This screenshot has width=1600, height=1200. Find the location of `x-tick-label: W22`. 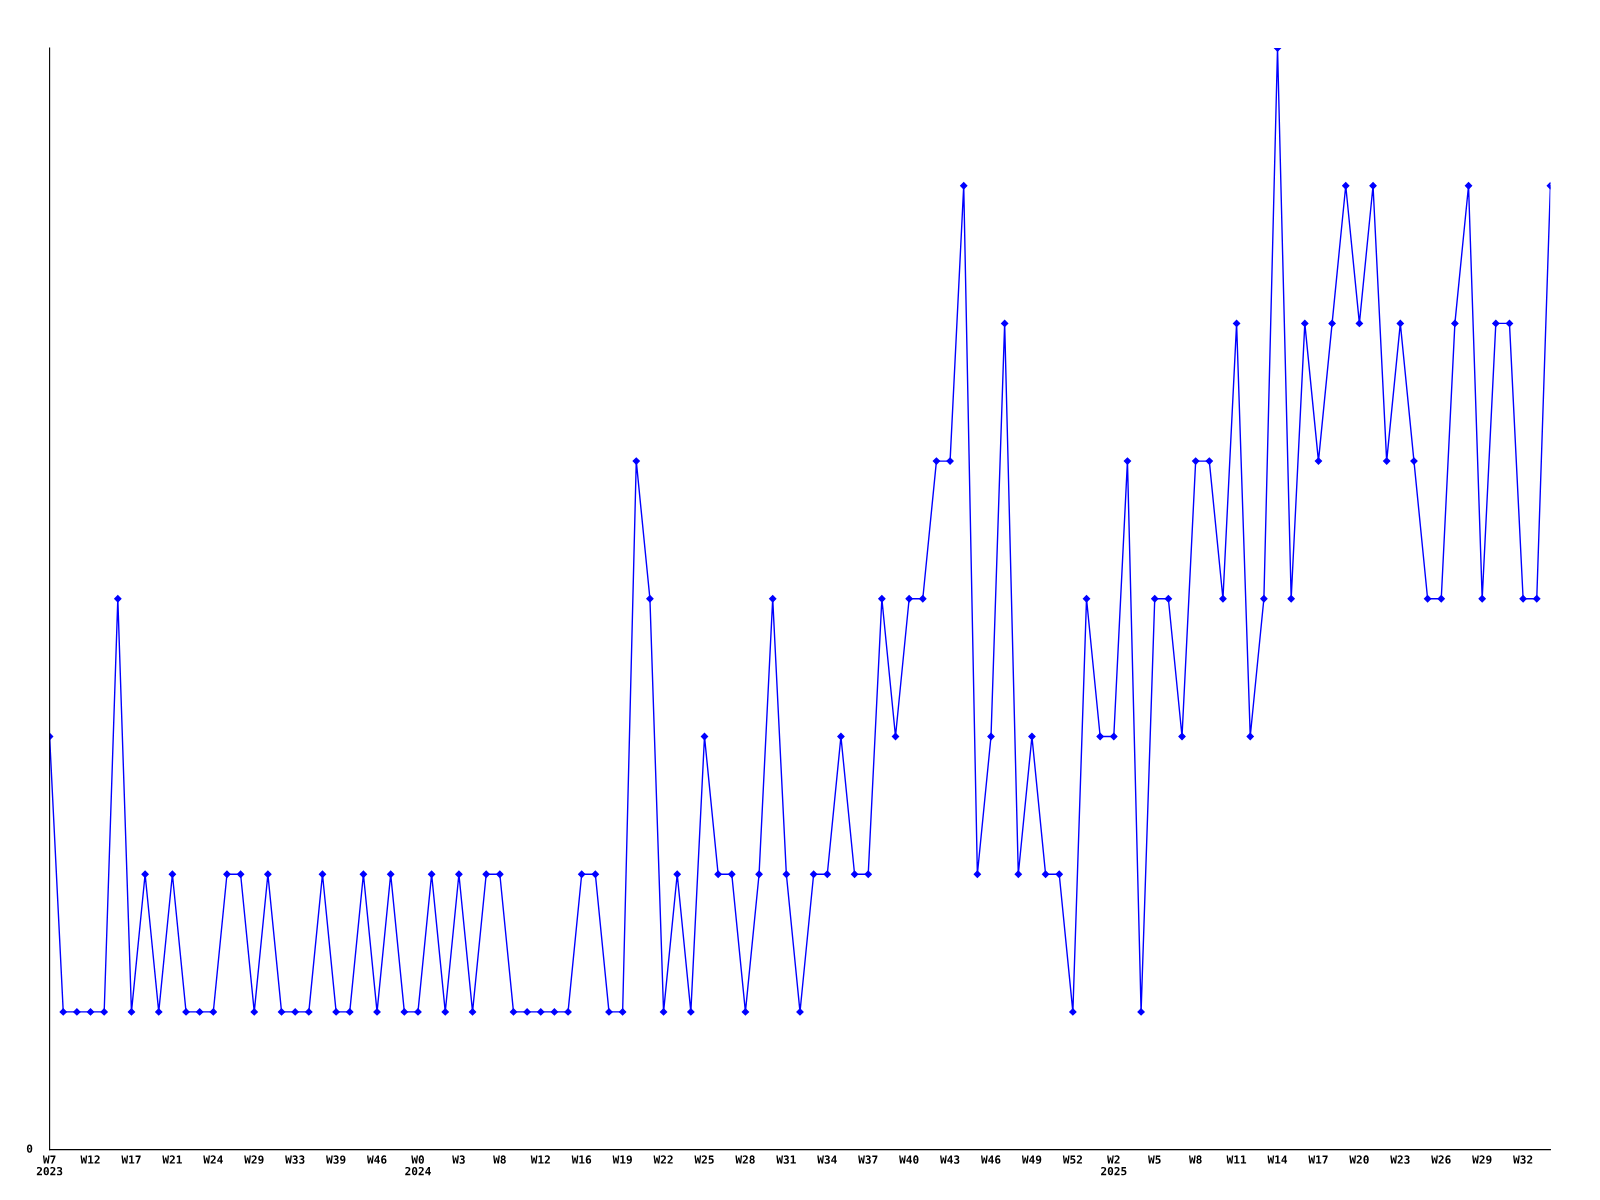

x-tick-label: W22 is located at coordinates (663, 1159).